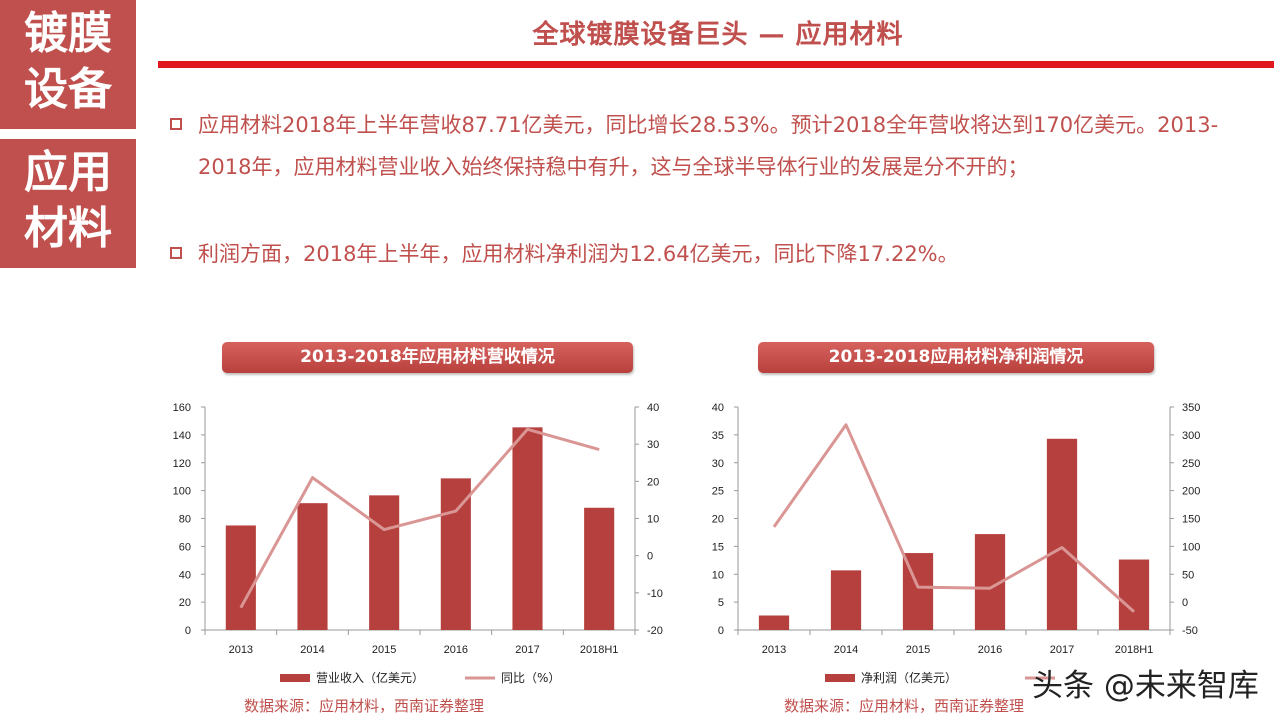 This screenshot has width=1280, height=720. What do you see at coordinates (718, 492) in the screenshot?
I see `y-tick-label: 25` at bounding box center [718, 492].